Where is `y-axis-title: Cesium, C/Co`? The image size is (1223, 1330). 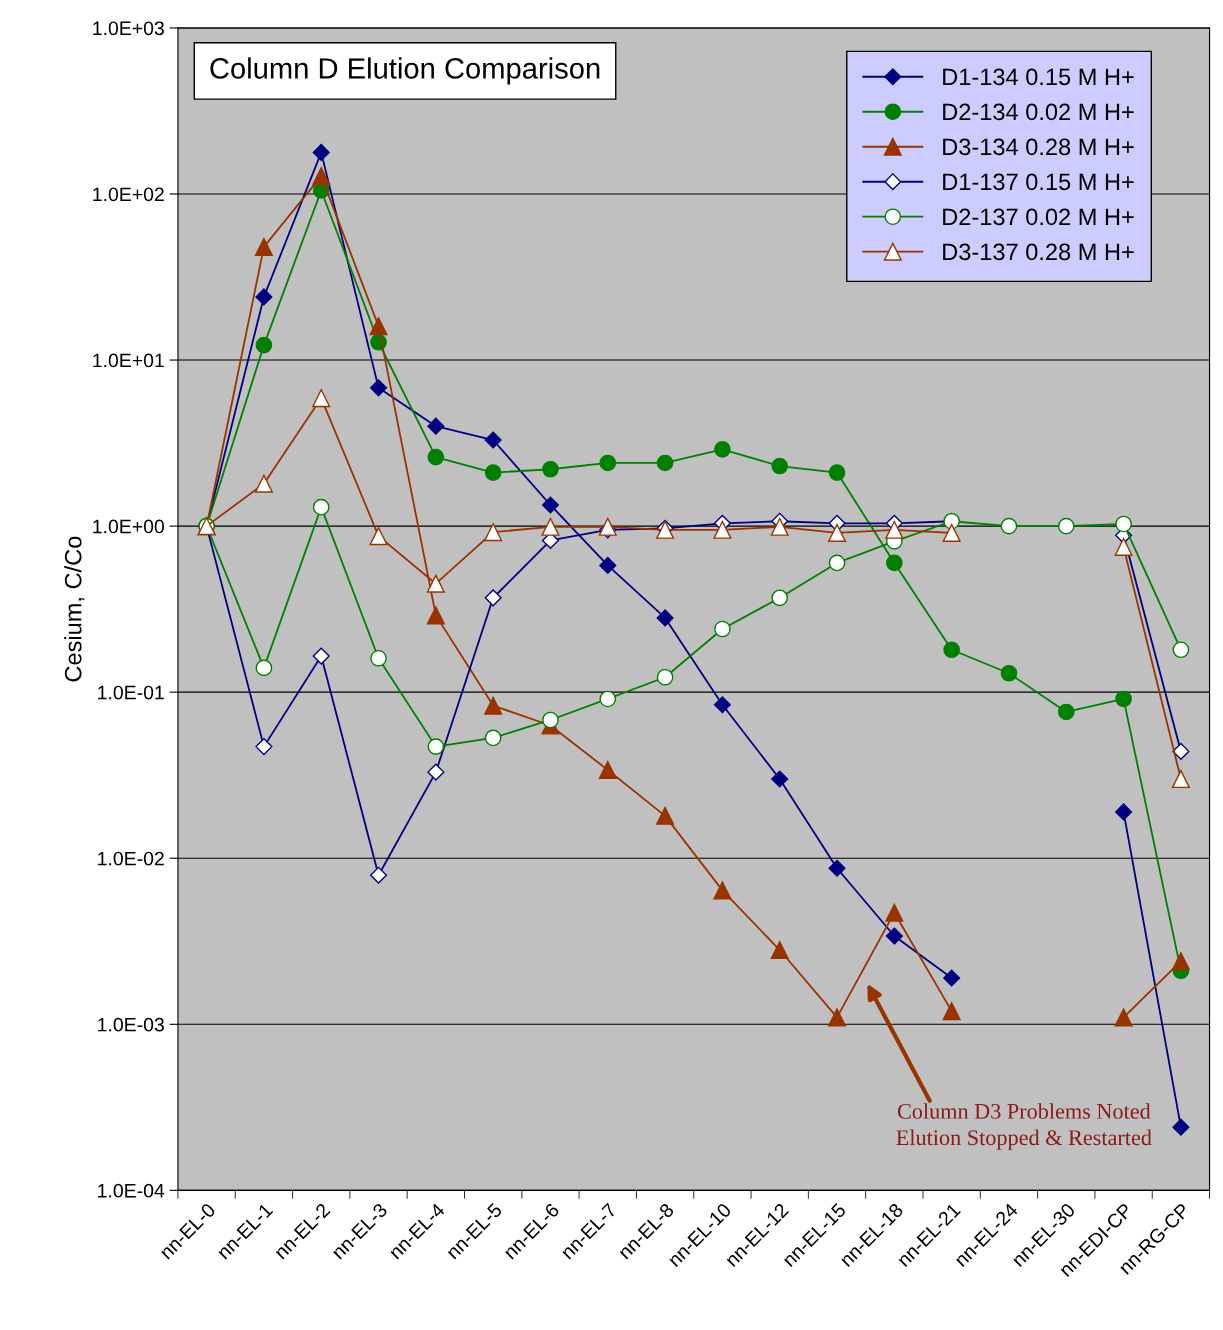
y-axis-title: Cesium, C/Co is located at coordinates (74, 609).